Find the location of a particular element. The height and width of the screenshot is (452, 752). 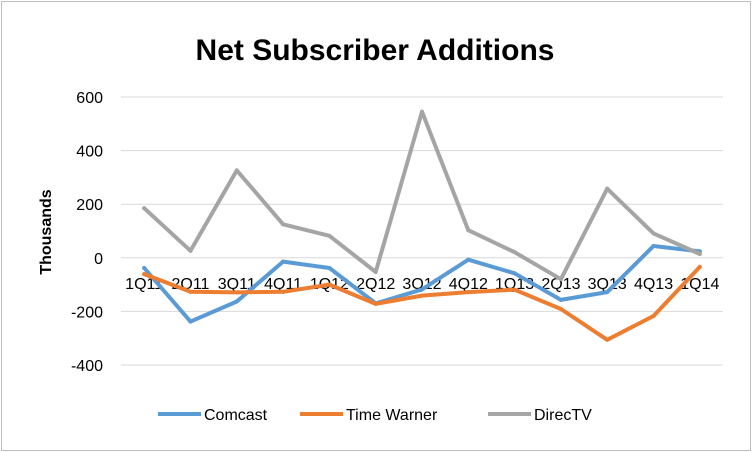

x-tick-label: 4Q13 is located at coordinates (653, 284).